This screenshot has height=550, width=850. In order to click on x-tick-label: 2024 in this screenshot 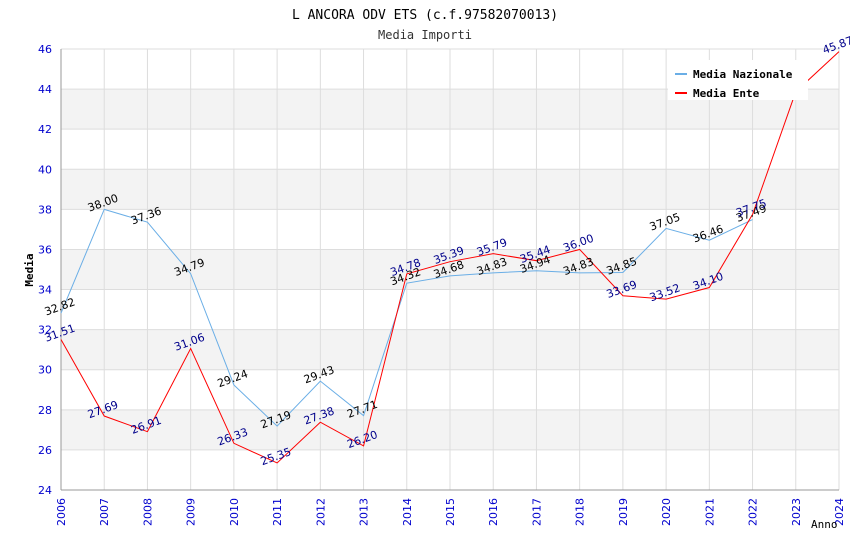, I will do `click(839, 512)`.